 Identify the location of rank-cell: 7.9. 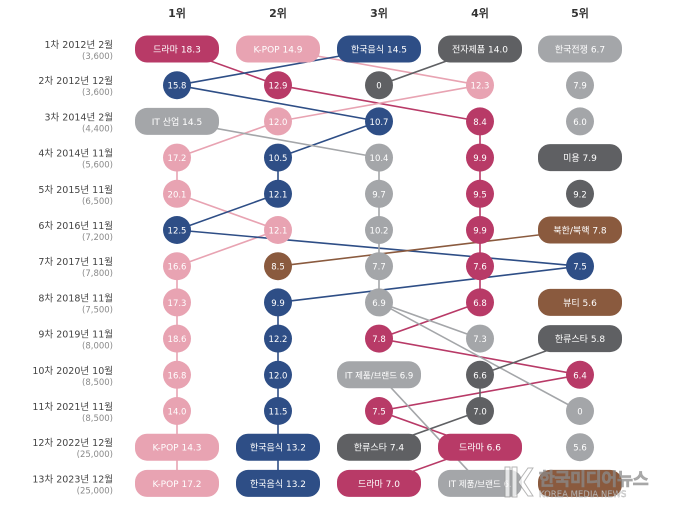
(580, 85).